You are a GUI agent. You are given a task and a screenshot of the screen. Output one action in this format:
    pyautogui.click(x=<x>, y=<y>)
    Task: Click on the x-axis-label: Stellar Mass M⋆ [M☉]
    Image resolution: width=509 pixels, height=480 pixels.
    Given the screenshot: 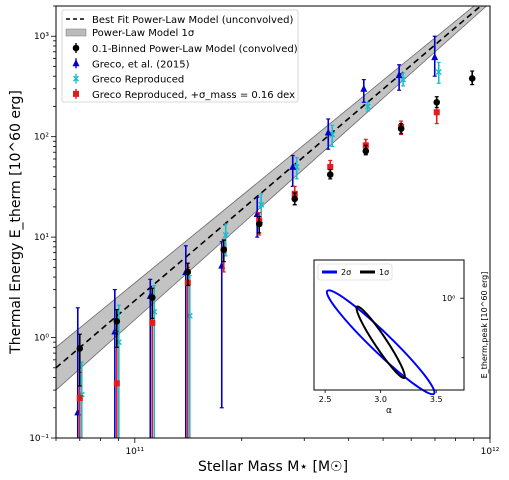 What is the action you would take?
    pyautogui.click(x=273, y=467)
    